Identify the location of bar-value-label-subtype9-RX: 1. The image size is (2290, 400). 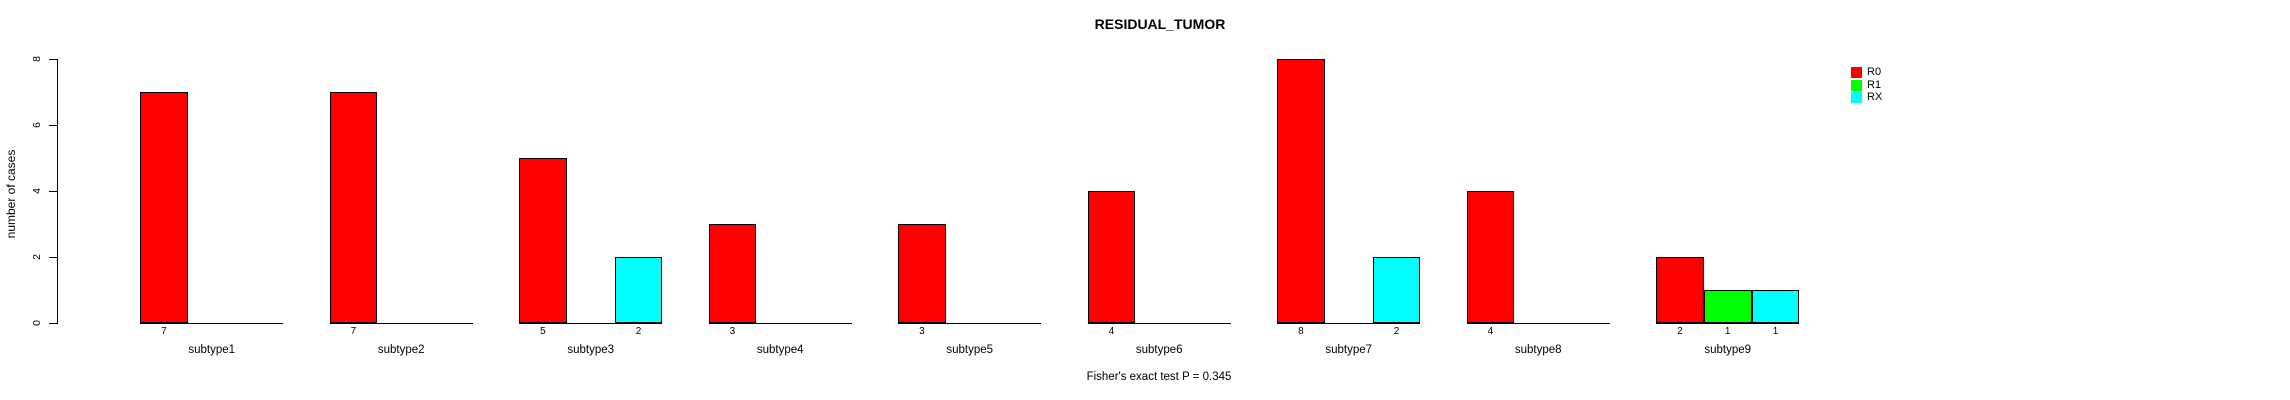
(1775, 331).